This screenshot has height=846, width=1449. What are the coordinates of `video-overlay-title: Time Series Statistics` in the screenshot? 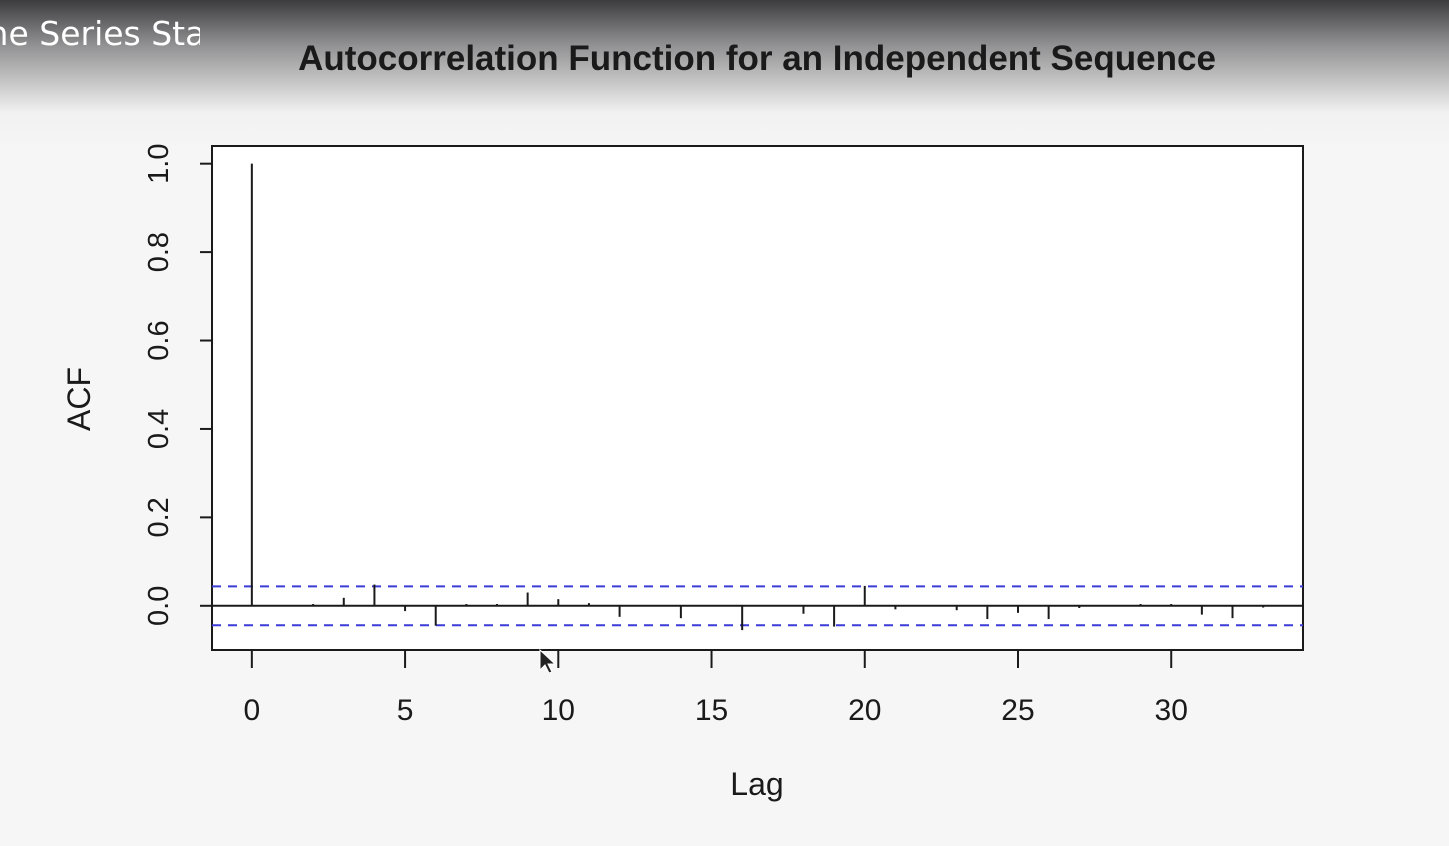 It's located at (100, 33).